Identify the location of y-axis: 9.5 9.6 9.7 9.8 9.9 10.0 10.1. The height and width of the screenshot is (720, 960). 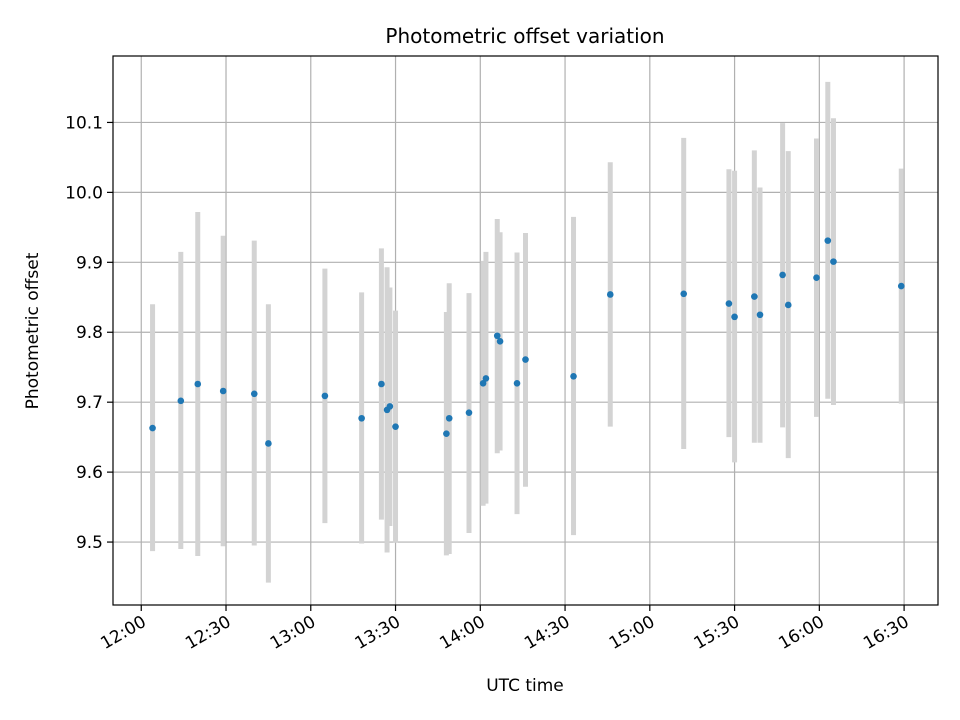
(89, 333).